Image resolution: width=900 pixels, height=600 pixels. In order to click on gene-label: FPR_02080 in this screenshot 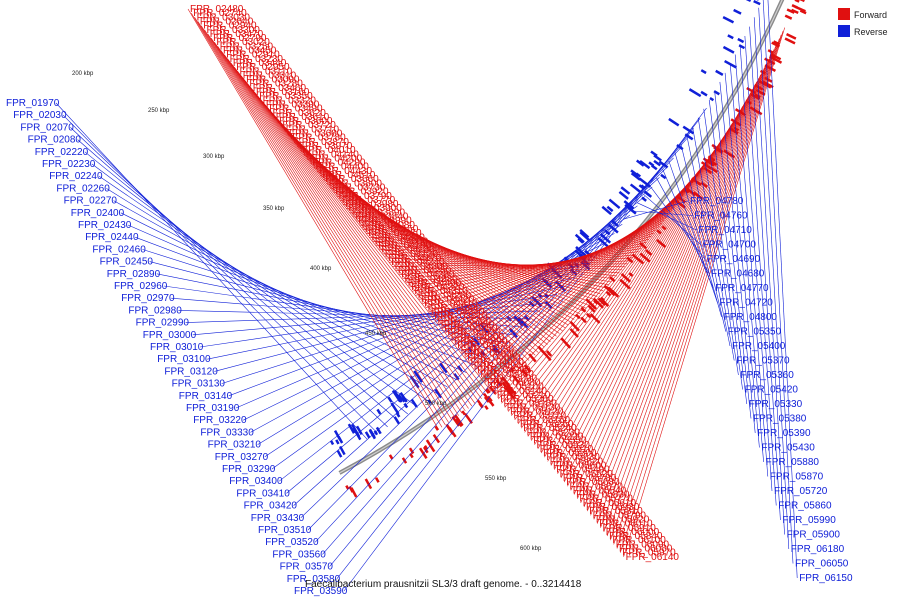, I will do `click(55, 140)`.